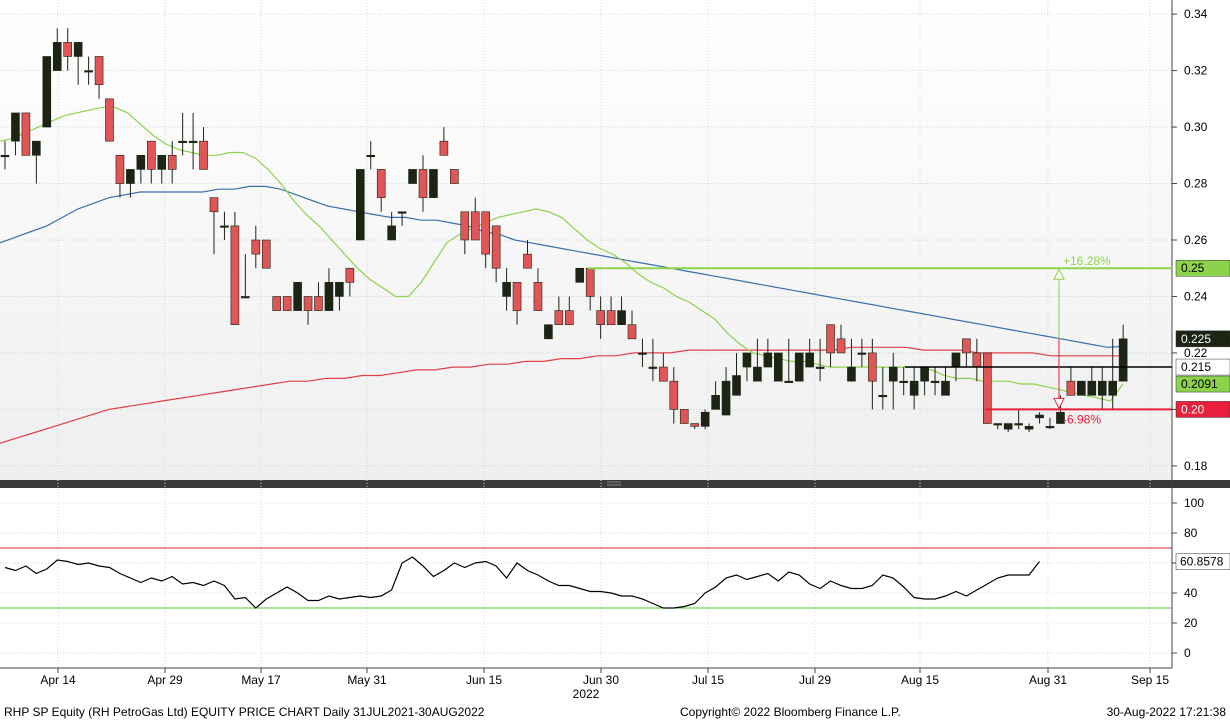 This screenshot has height=721, width=1230. I want to click on footer-copyright: Copyright© 2022 Bloomberg Finance L.P., so click(790, 712).